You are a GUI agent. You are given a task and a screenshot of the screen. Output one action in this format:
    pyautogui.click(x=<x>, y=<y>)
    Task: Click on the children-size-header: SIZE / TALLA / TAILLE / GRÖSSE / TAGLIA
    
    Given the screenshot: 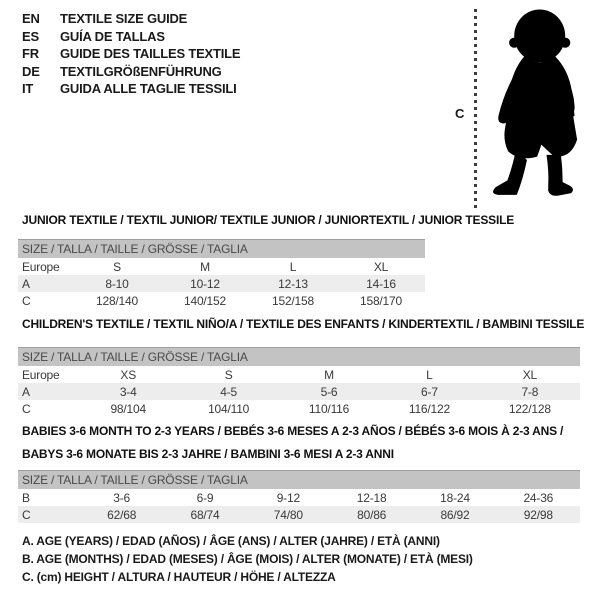 What is the action you would take?
    pyautogui.click(x=299, y=356)
    